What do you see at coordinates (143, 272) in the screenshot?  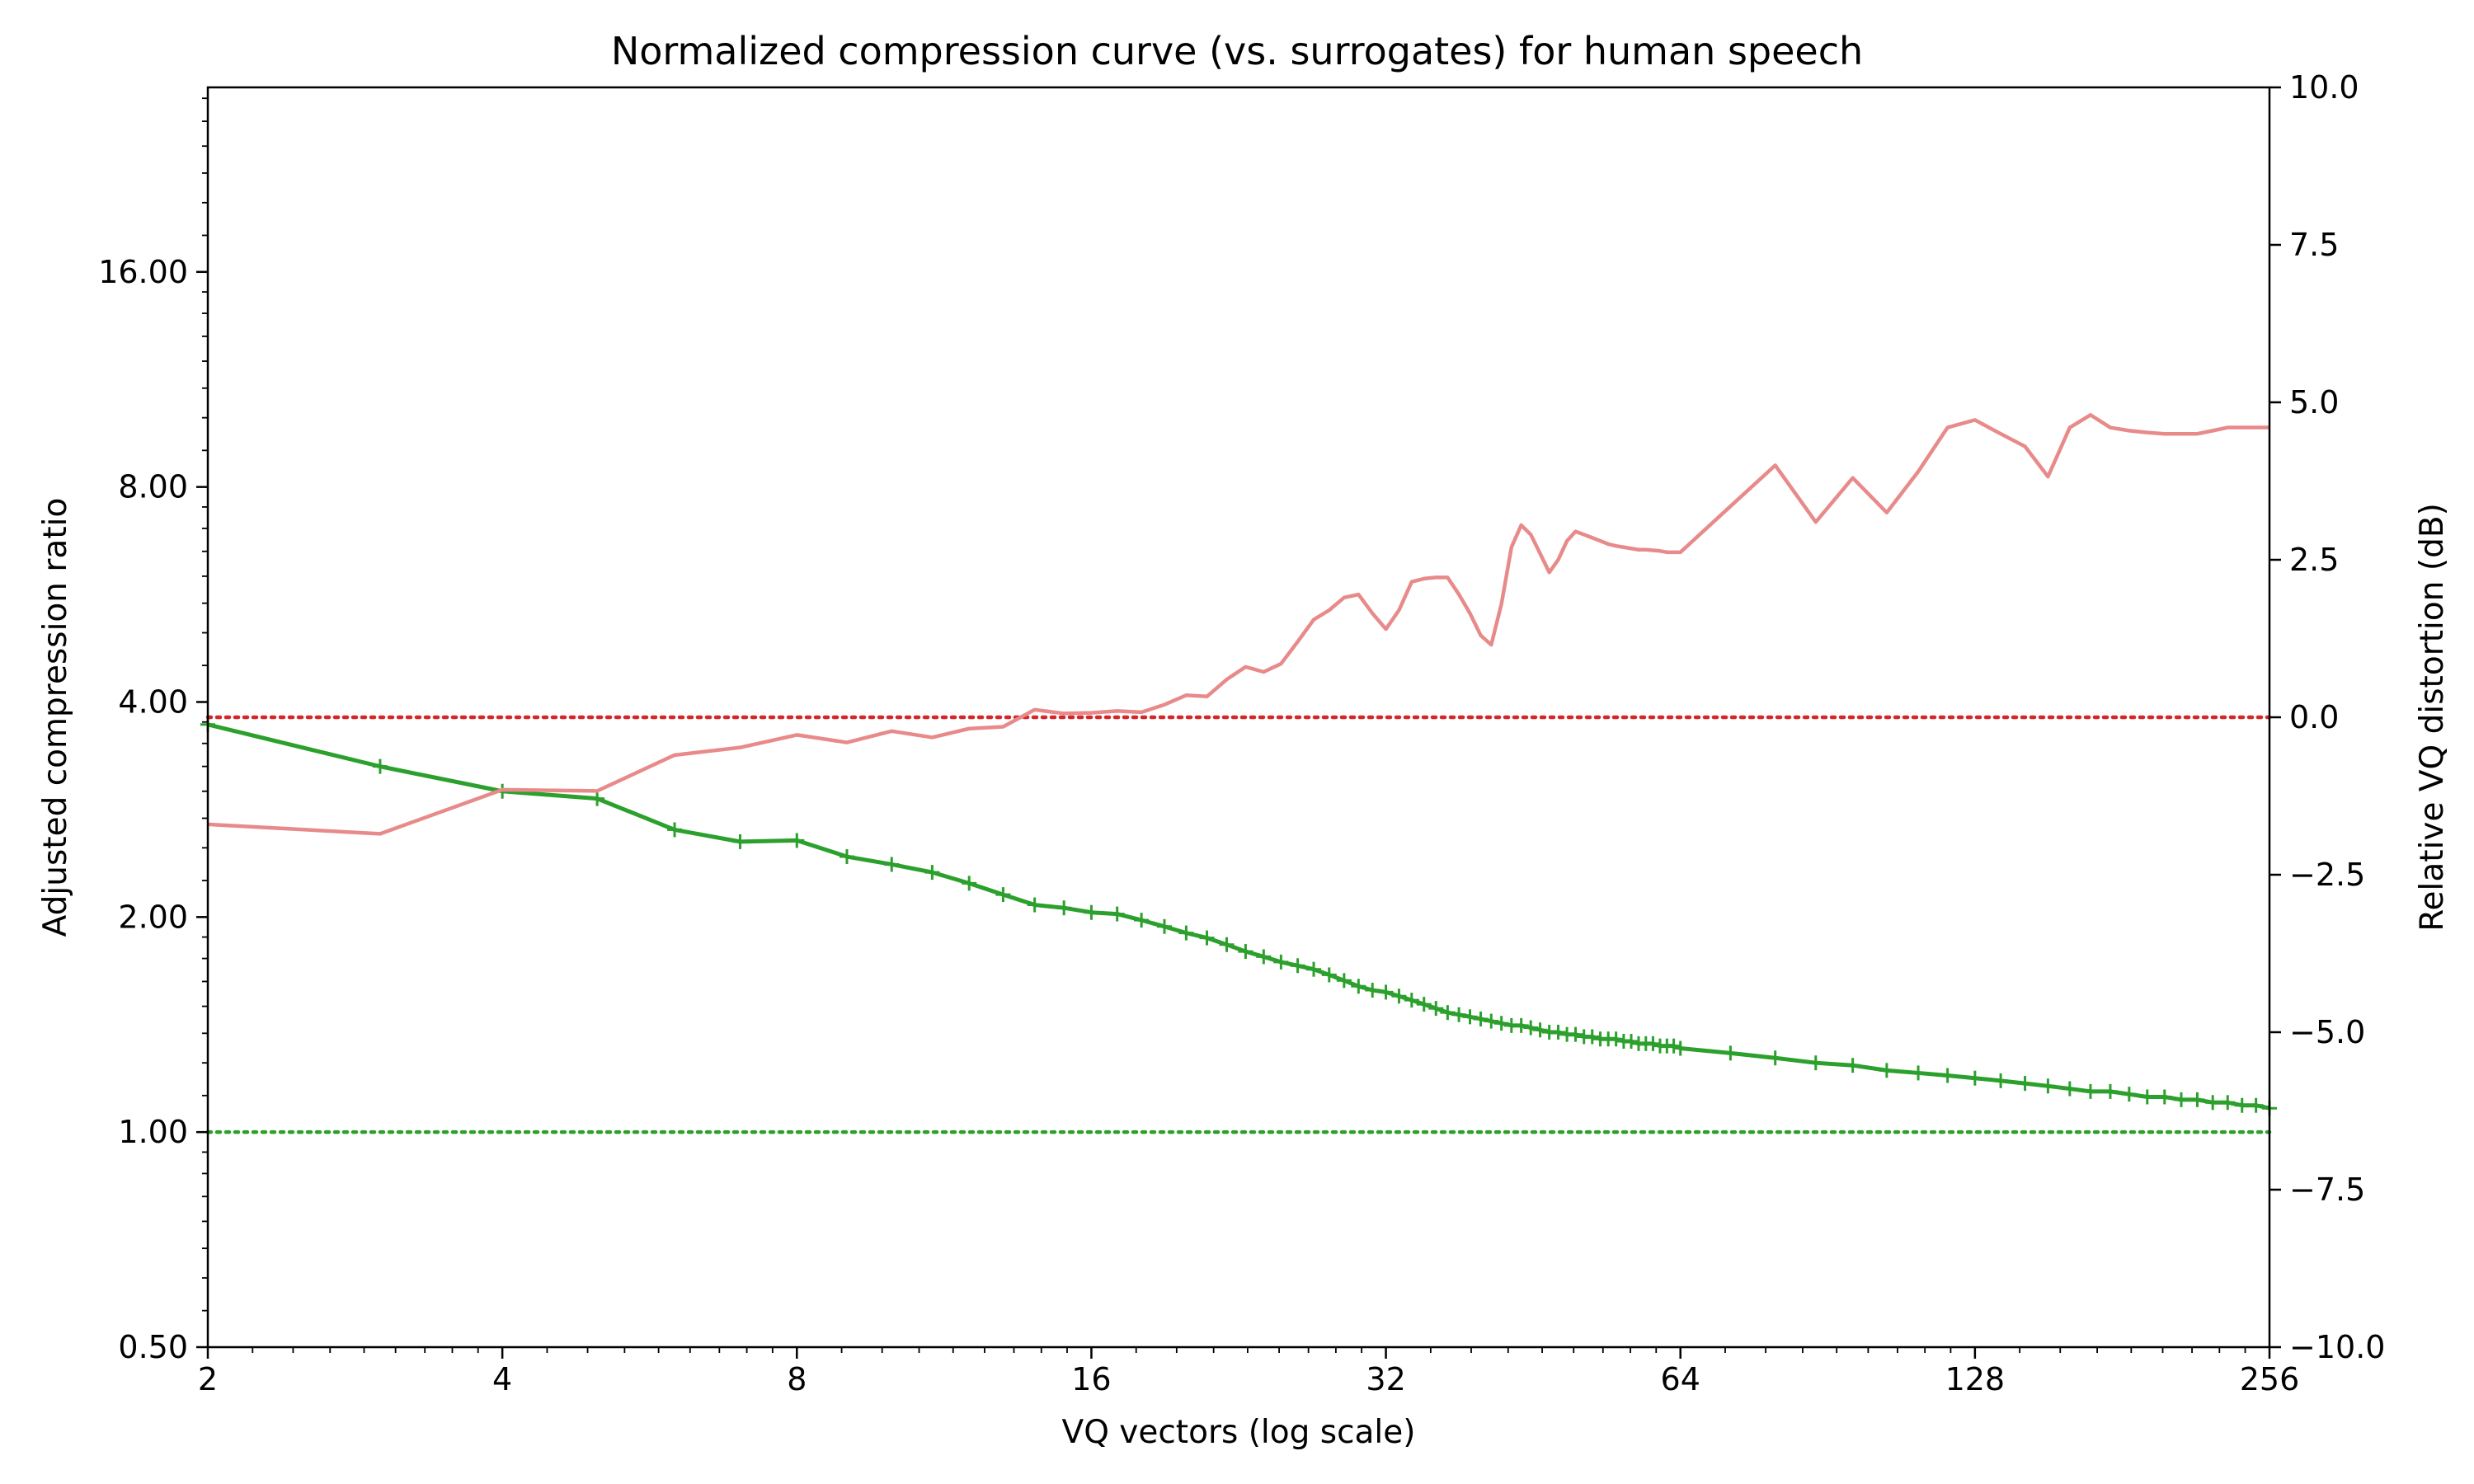 I see `y-tick-label: 16.00` at bounding box center [143, 272].